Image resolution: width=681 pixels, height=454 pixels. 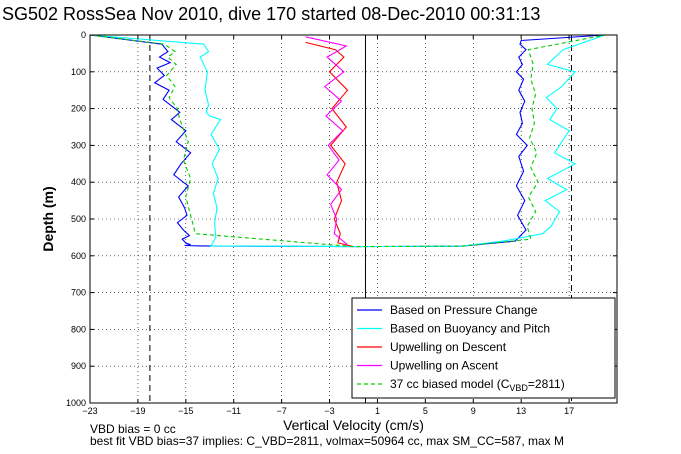 I want to click on x-tick-label: 9, so click(x=473, y=411).